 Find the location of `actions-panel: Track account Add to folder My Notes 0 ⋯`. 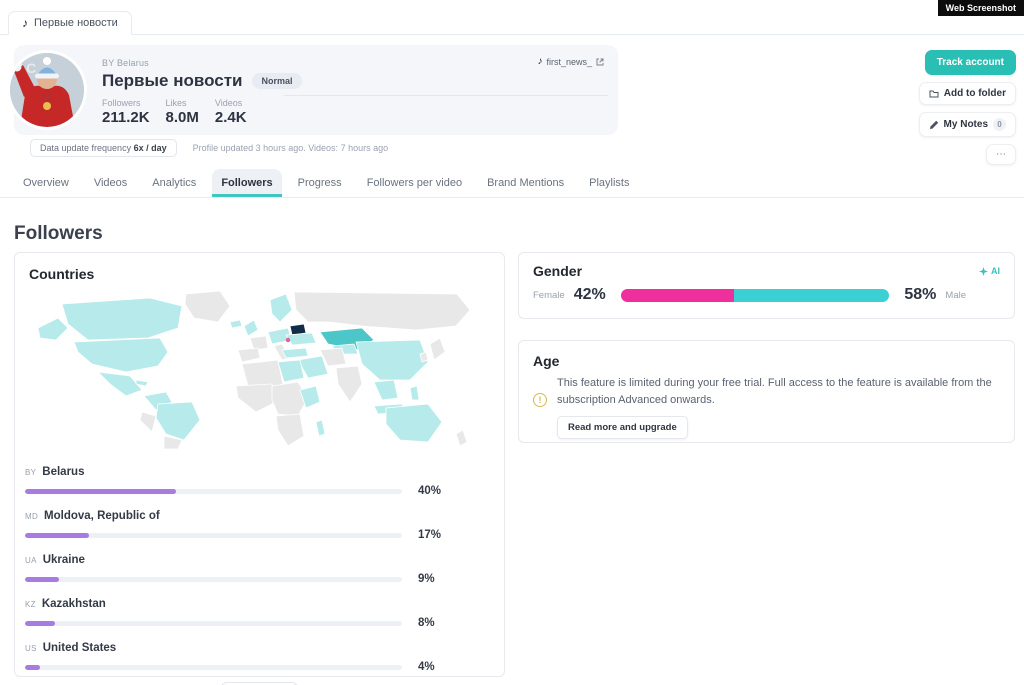

actions-panel: Track account Add to folder My Notes 0 ⋯ is located at coordinates (967, 107).